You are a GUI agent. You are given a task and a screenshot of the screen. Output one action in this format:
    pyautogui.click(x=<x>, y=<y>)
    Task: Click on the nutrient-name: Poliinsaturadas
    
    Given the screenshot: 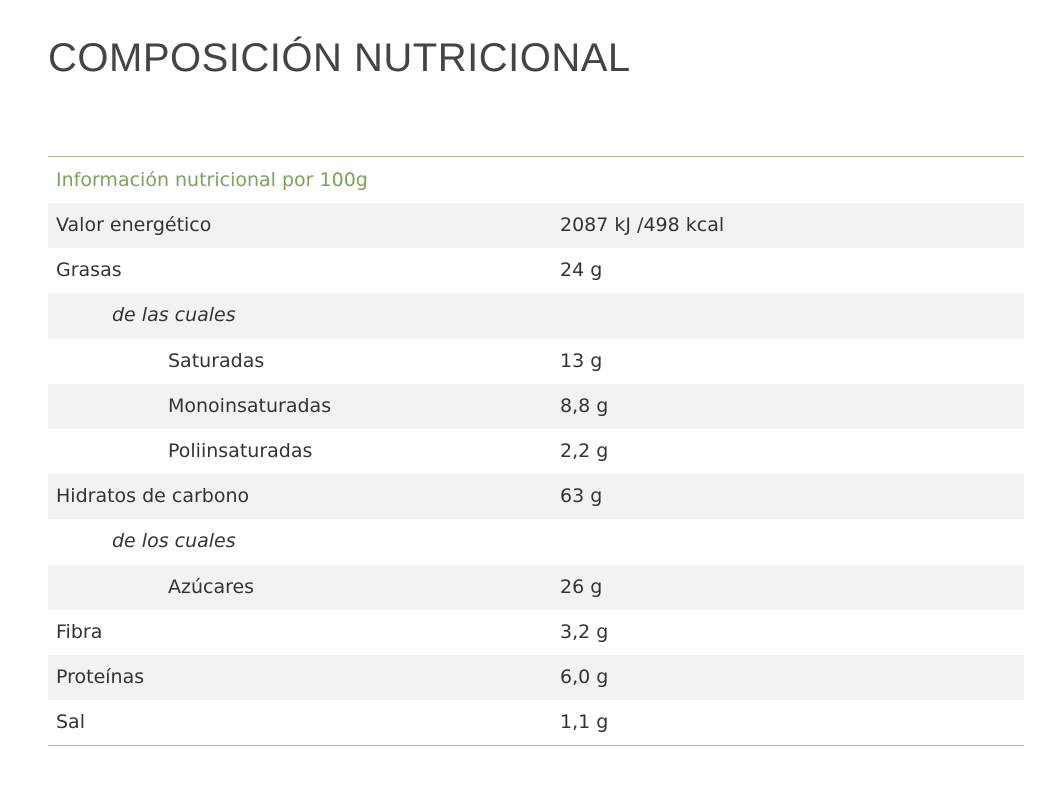 What is the action you would take?
    pyautogui.click(x=240, y=450)
    